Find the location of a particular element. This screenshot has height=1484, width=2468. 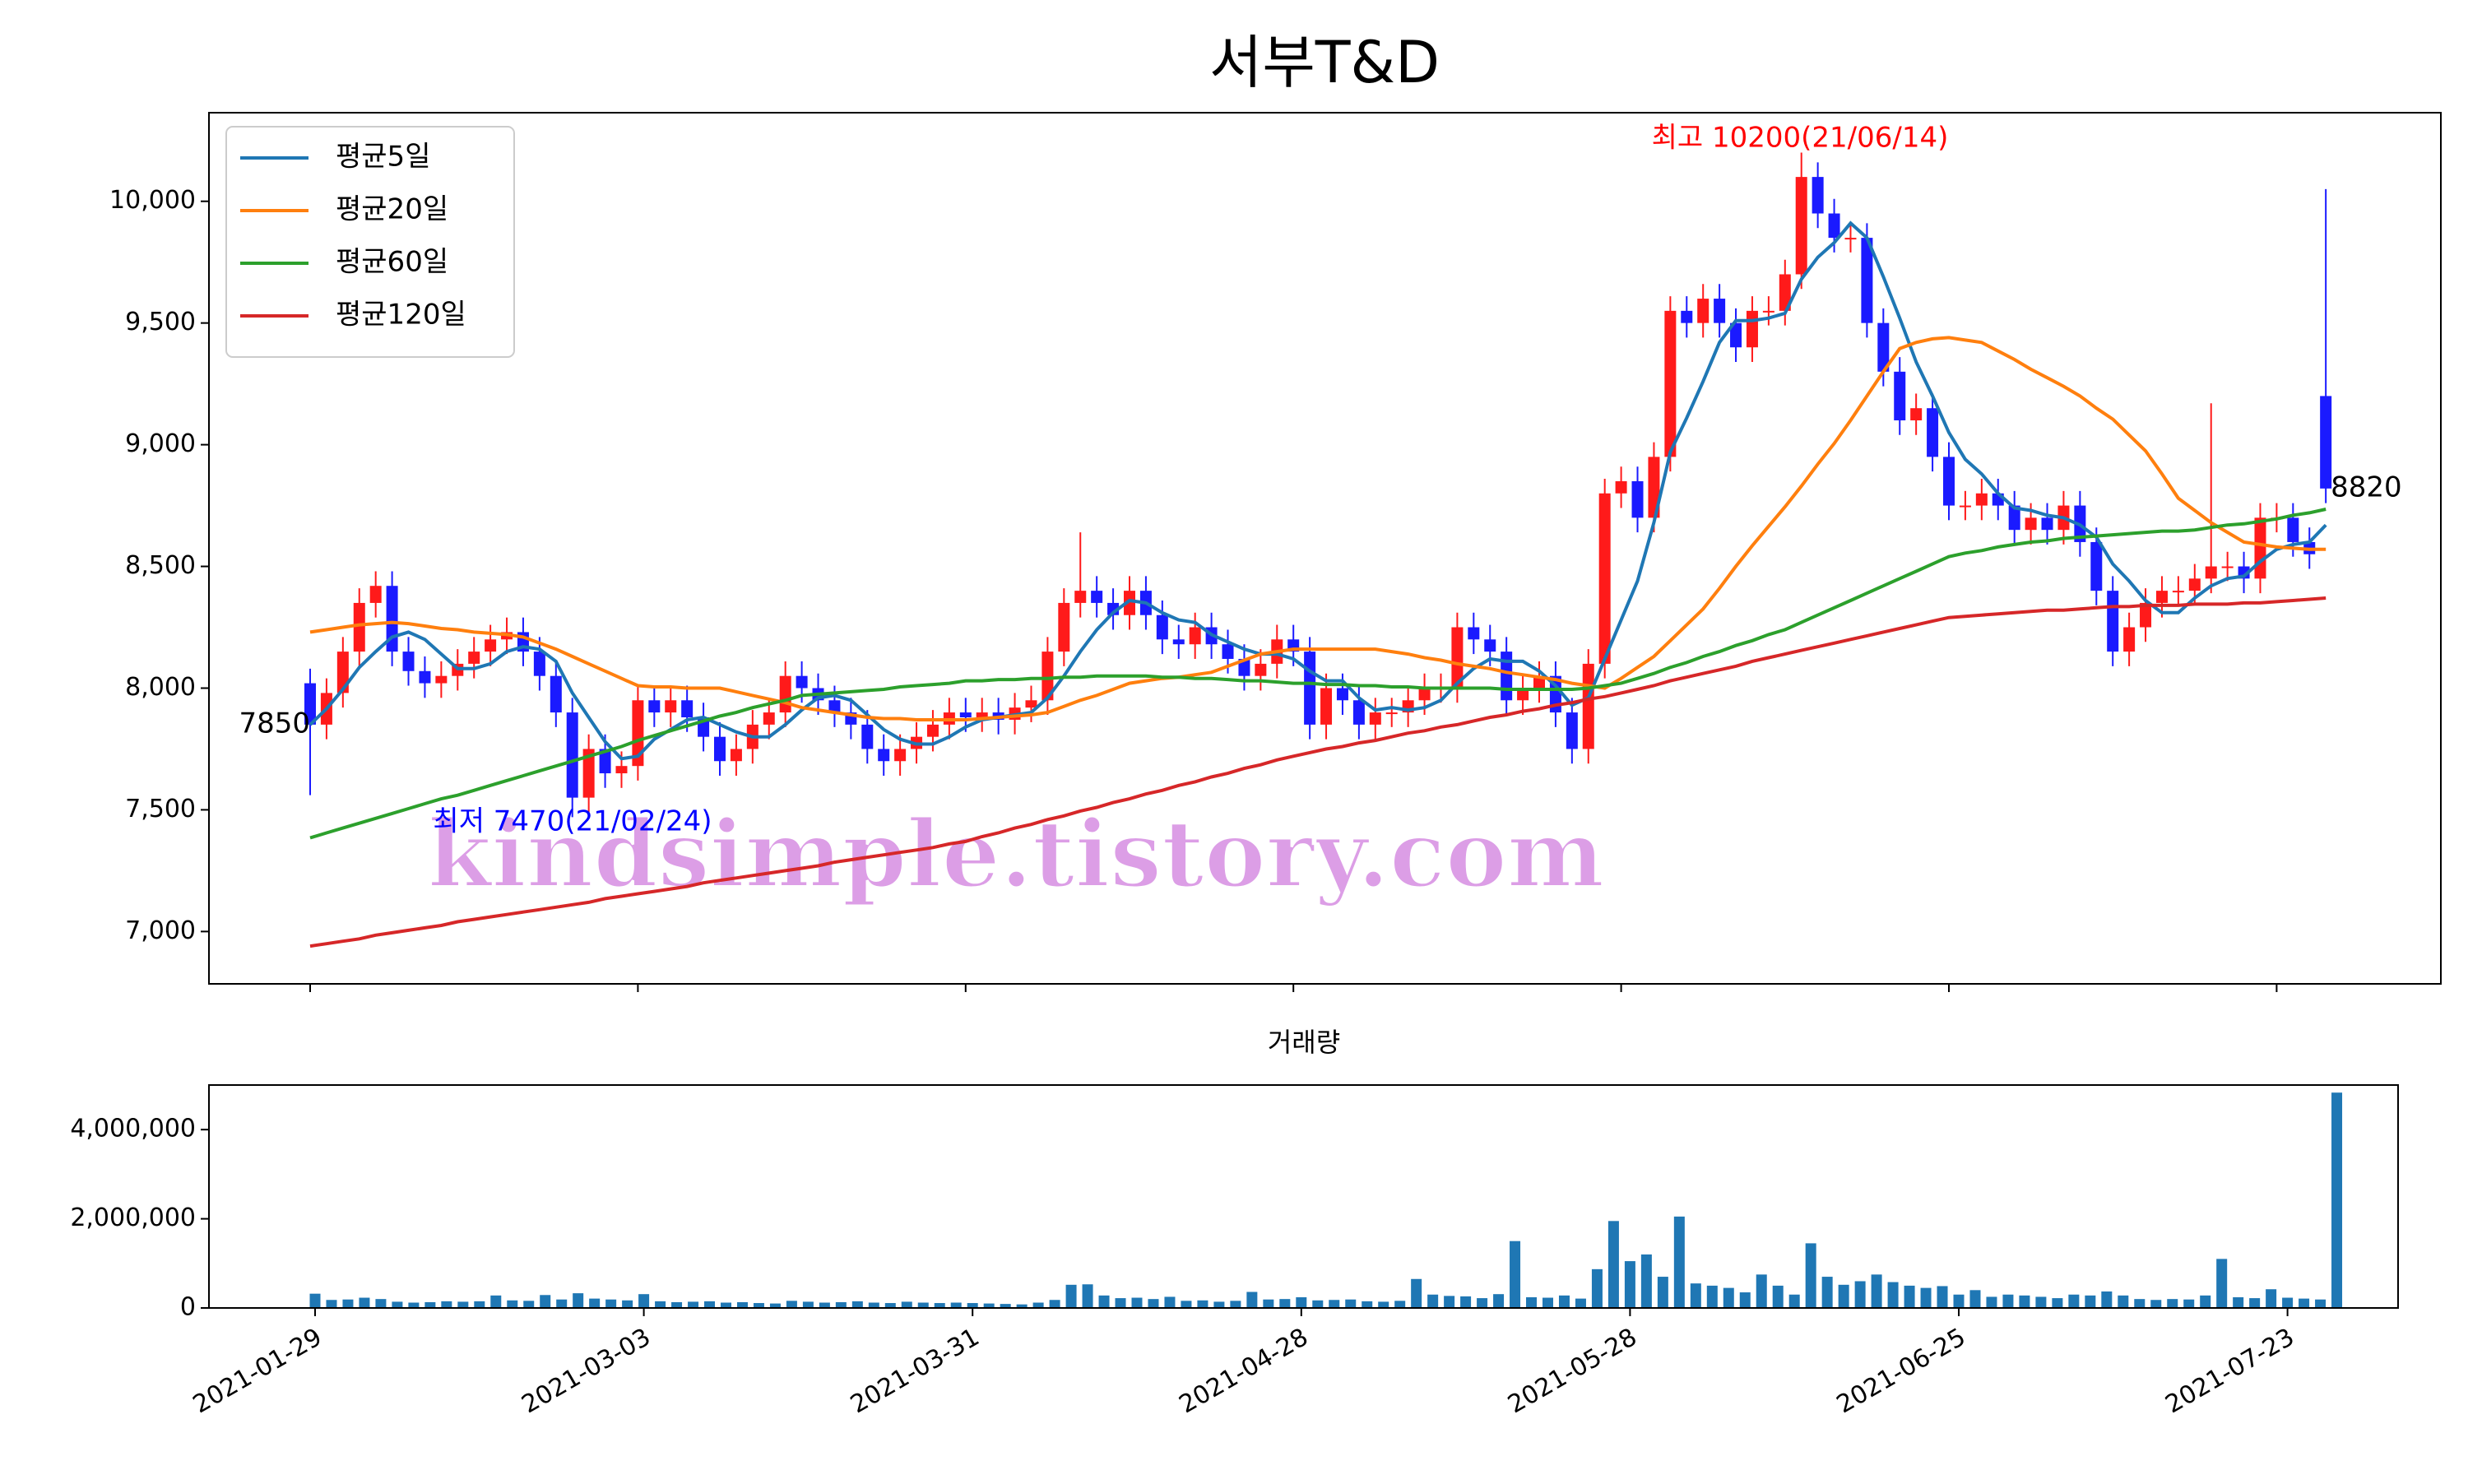

volume-title: 거래량 is located at coordinates (1304, 1042).